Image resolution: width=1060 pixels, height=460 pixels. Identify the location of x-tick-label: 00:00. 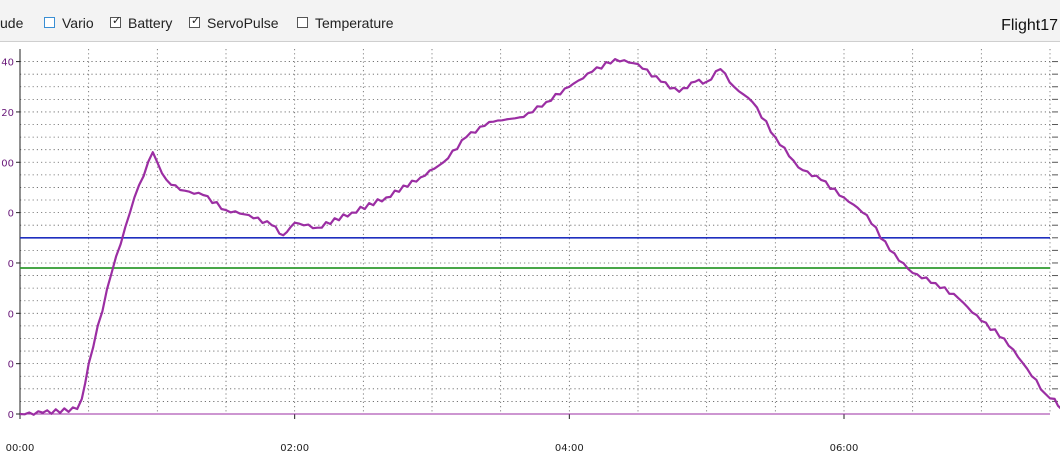
(20, 448).